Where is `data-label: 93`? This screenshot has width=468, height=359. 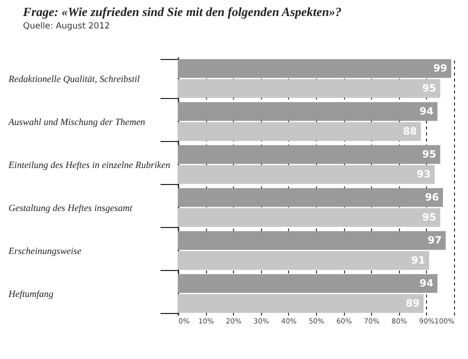
data-label: 93 is located at coordinates (423, 174).